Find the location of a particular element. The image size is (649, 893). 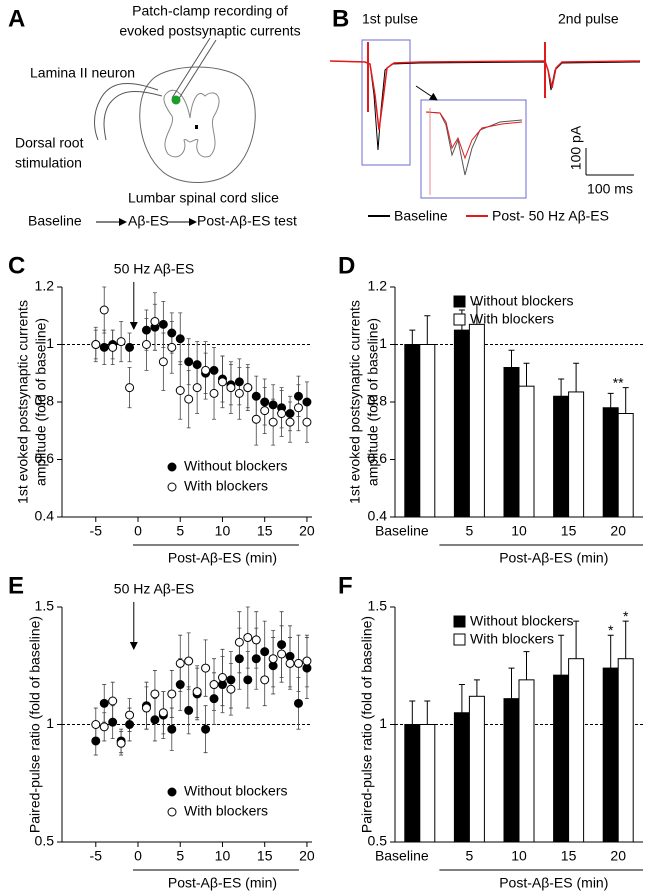

y-axis-label: 1st evoked postsynaptic currents is located at coordinates (23, 402).